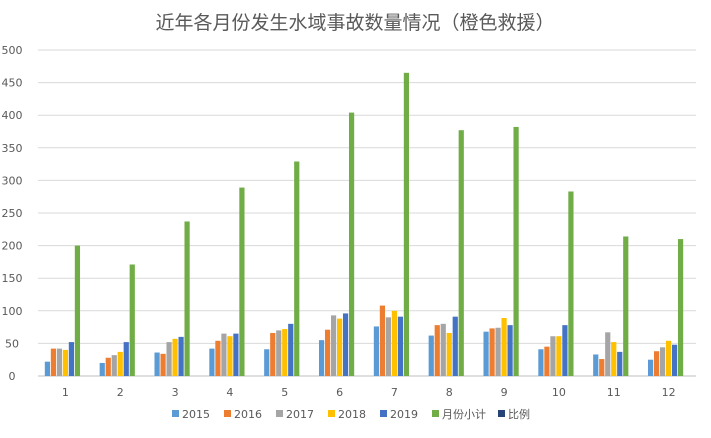 The image size is (711, 438). What do you see at coordinates (492, 352) in the screenshot?
I see `bar-9-2016` at bounding box center [492, 352].